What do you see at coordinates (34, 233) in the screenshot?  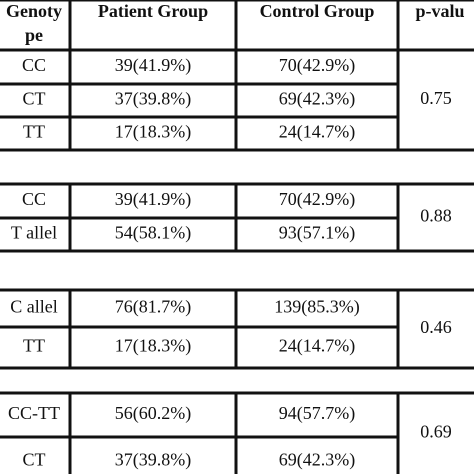 I see `table-cell: T allel` at bounding box center [34, 233].